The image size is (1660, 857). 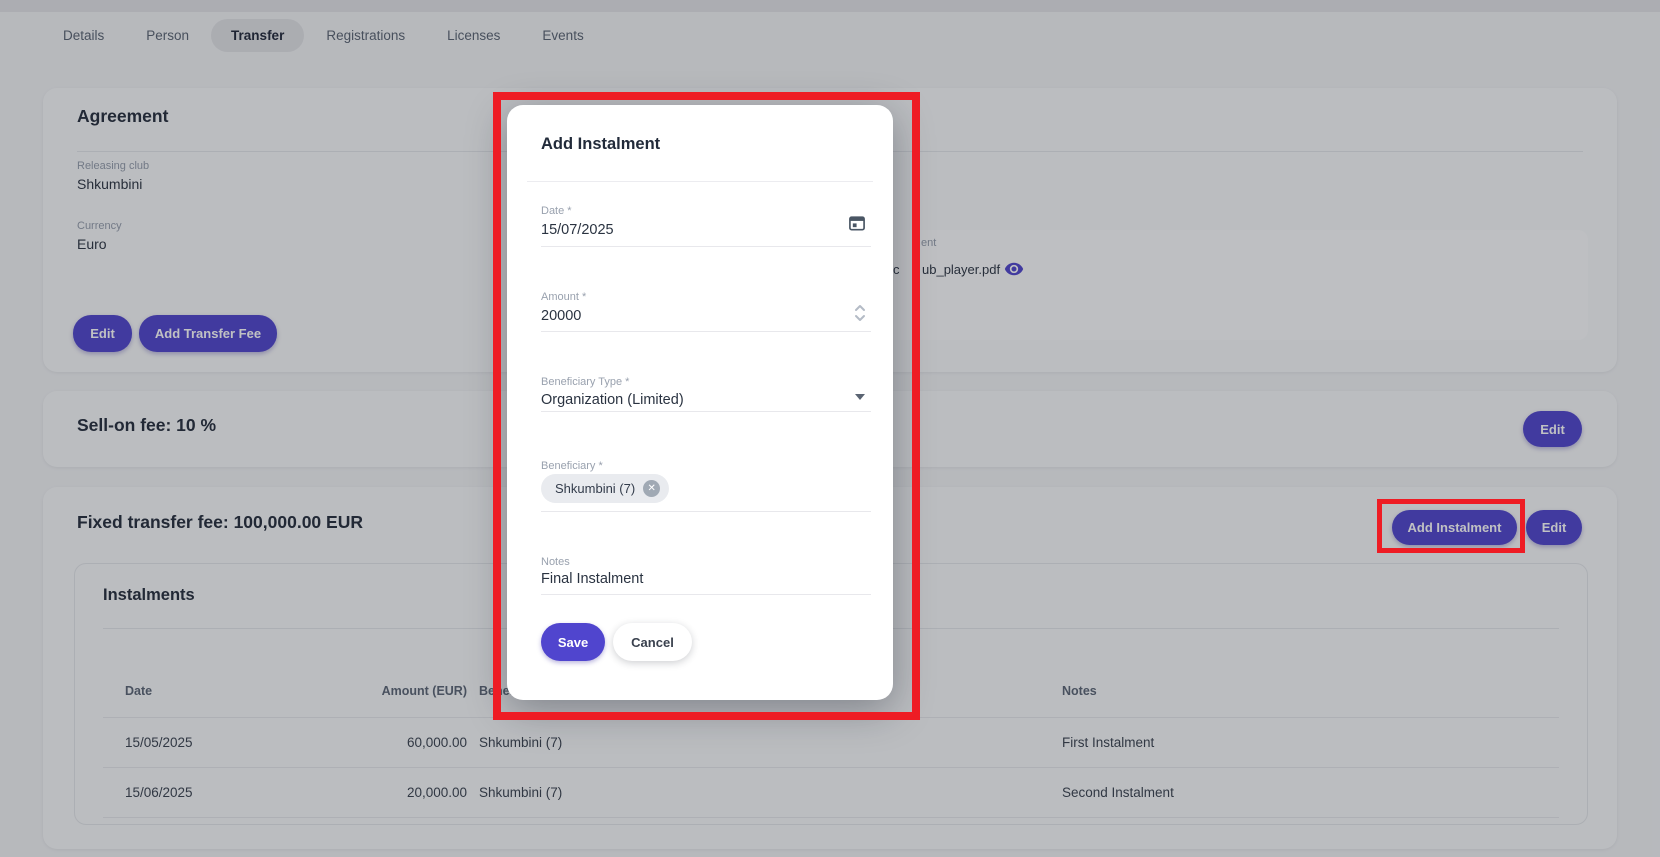 What do you see at coordinates (168, 35) in the screenshot?
I see `tab-person: Person` at bounding box center [168, 35].